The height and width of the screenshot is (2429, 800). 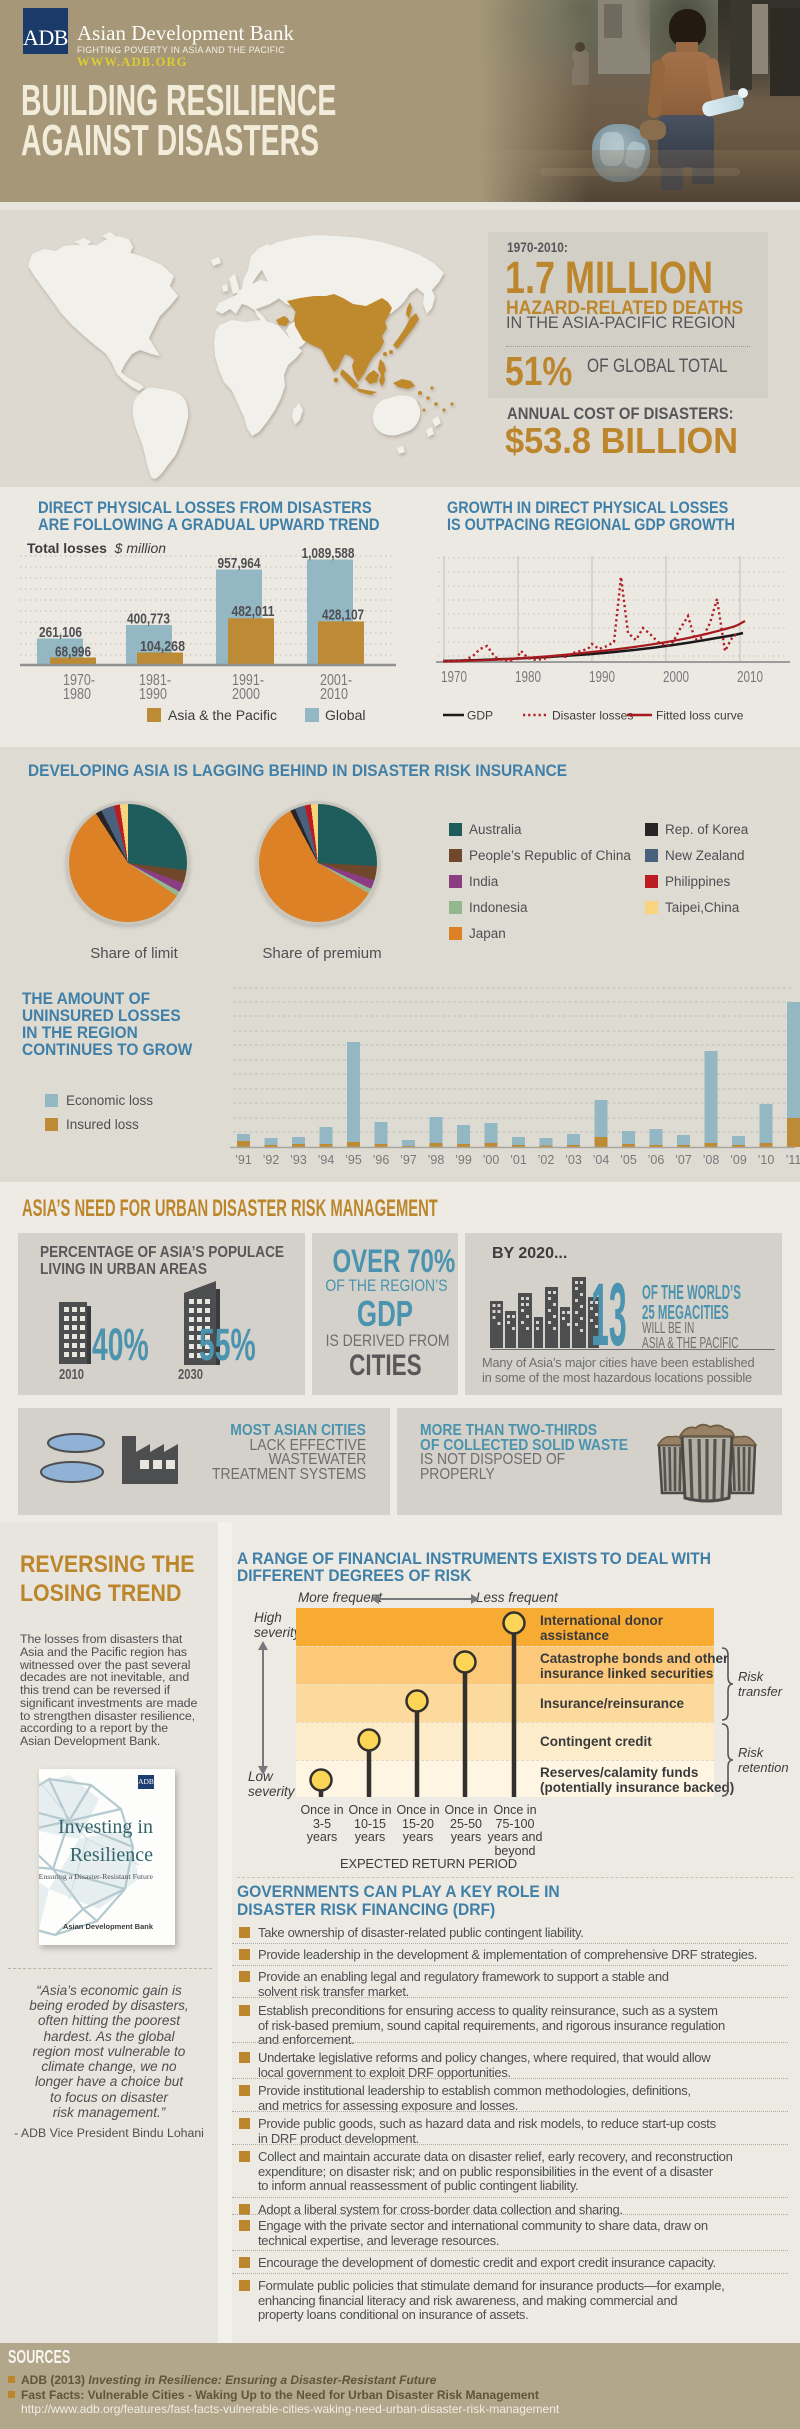 I want to click on svg-text: ’91, so click(x=243, y=1160).